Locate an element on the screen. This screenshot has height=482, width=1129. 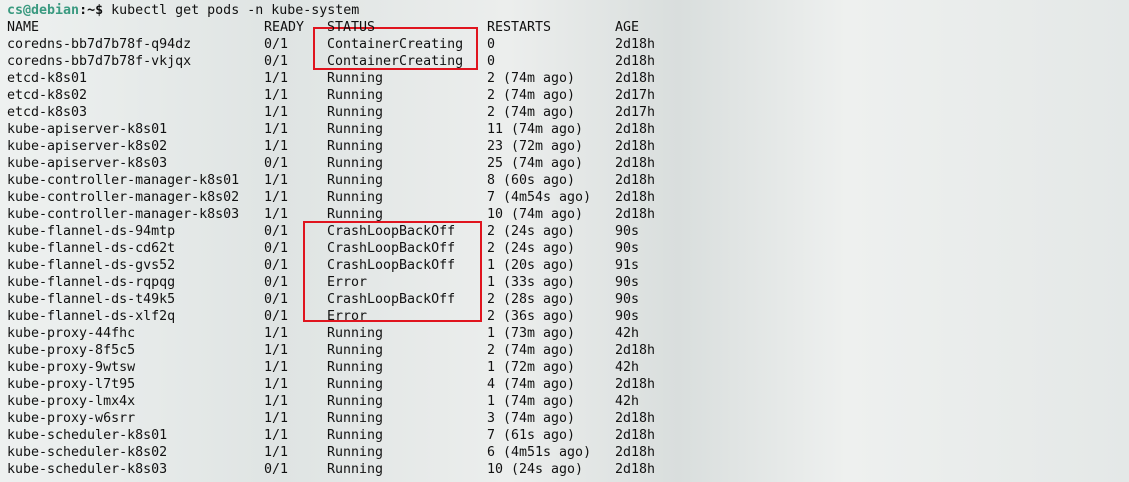
pod-name: coredns-bb7d7b78f-vkjqx is located at coordinates (99, 61).